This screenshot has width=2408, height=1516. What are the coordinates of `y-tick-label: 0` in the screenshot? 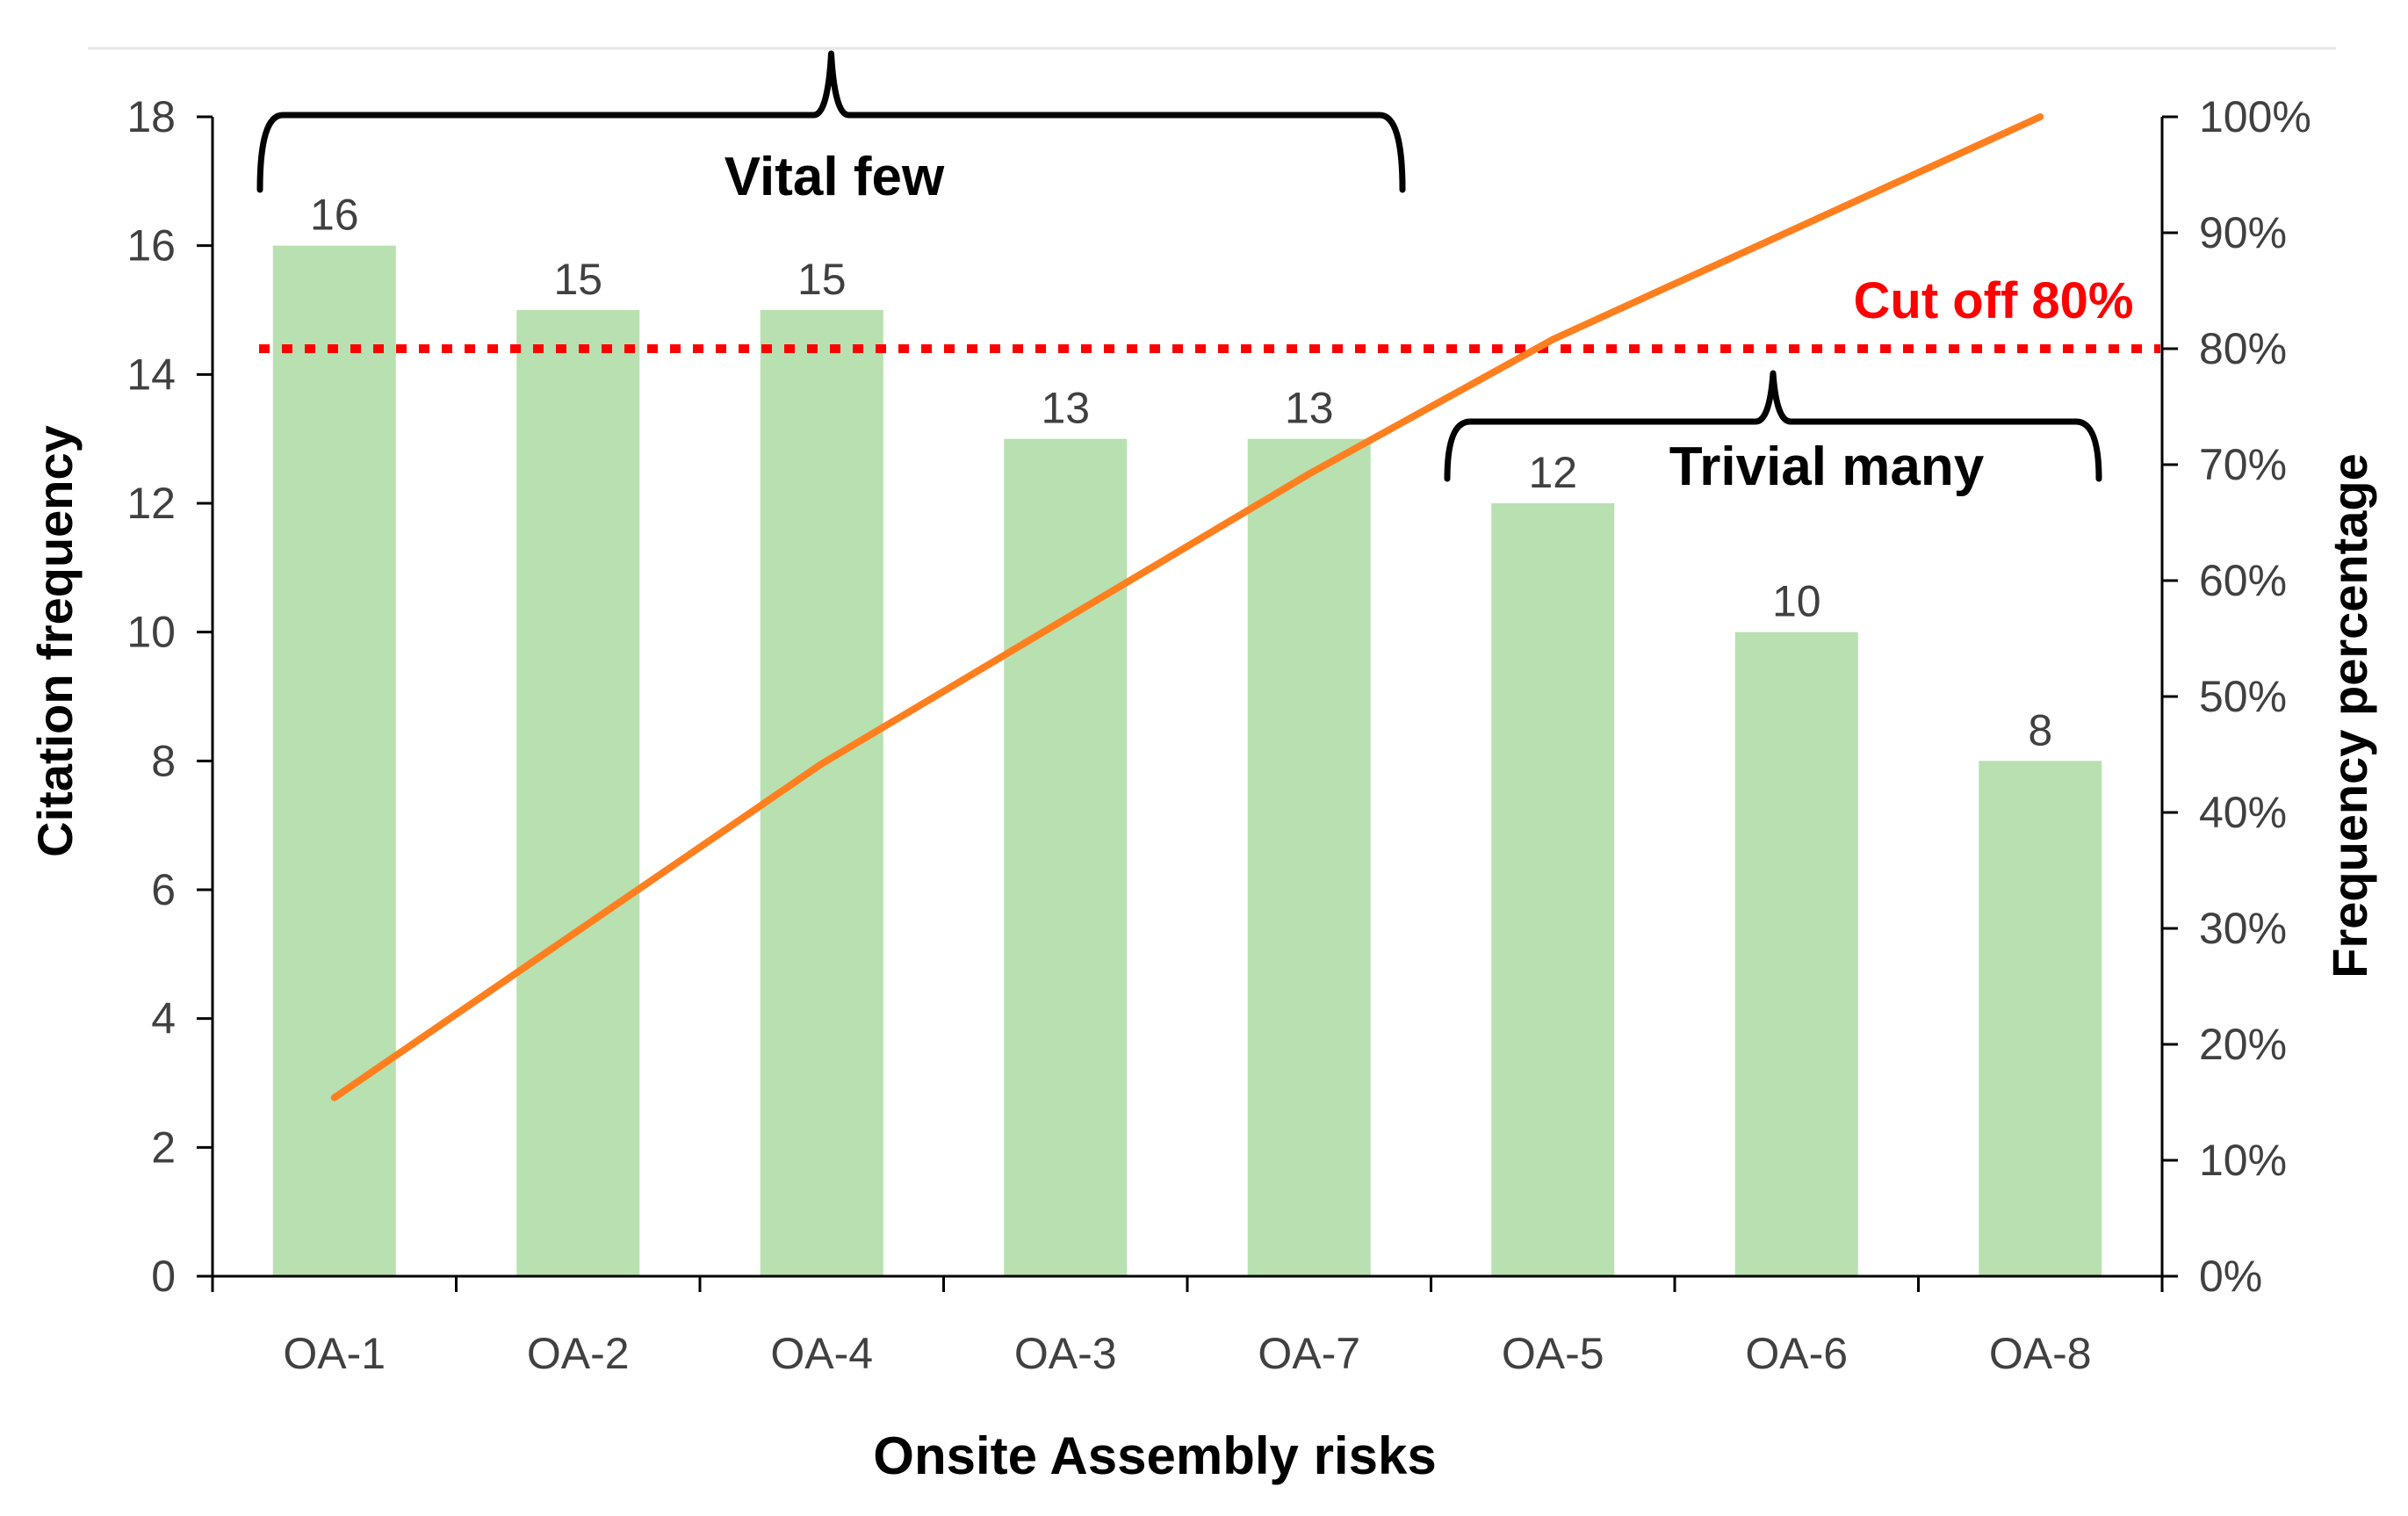 It's located at (163, 1276).